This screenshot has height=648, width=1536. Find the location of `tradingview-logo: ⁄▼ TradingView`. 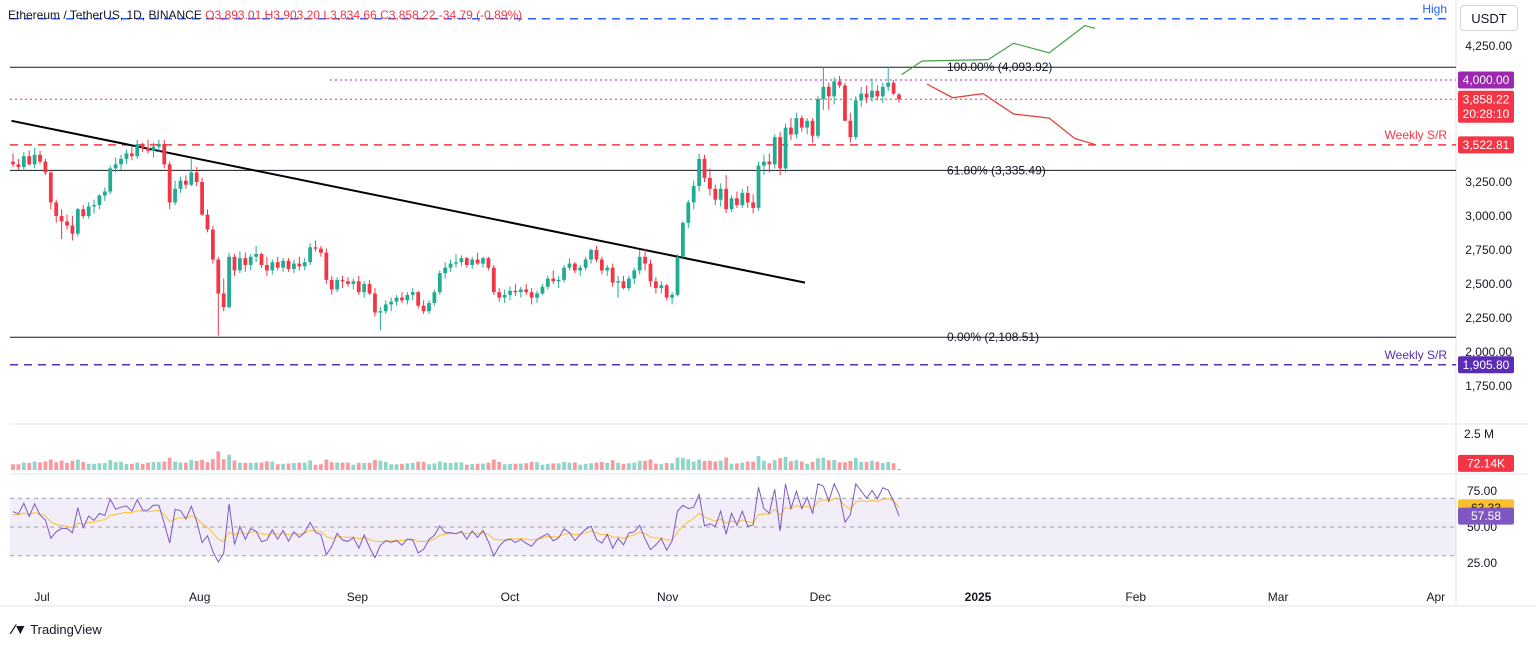

tradingview-logo: ⁄▼ TradingView is located at coordinates (57, 629).